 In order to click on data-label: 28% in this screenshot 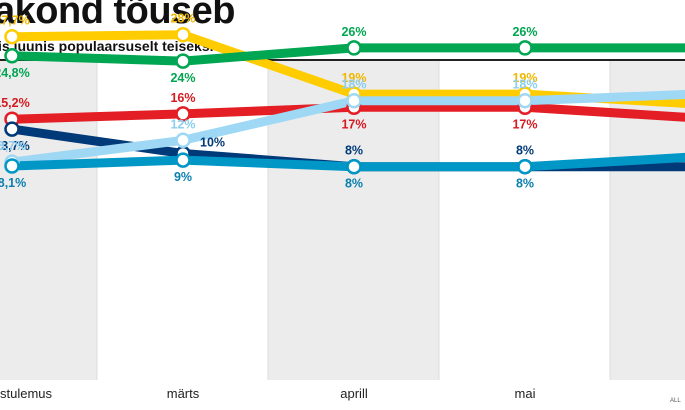, I will do `click(182, 19)`.